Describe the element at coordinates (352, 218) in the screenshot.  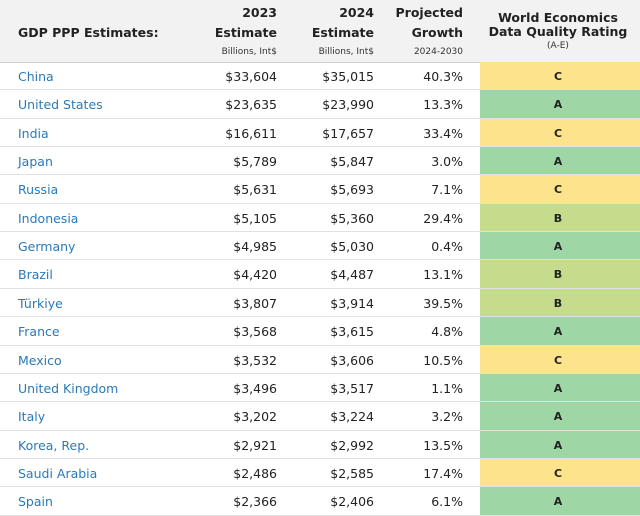
I see `table-cell: $5,360` at that location.